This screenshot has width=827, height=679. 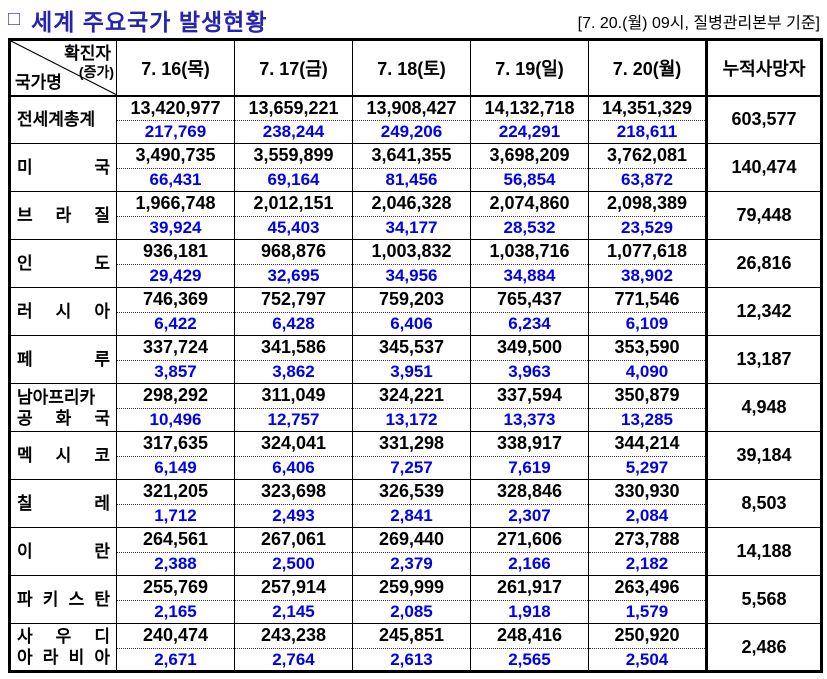 I want to click on country-name-line: 칠 레, so click(x=63, y=503).